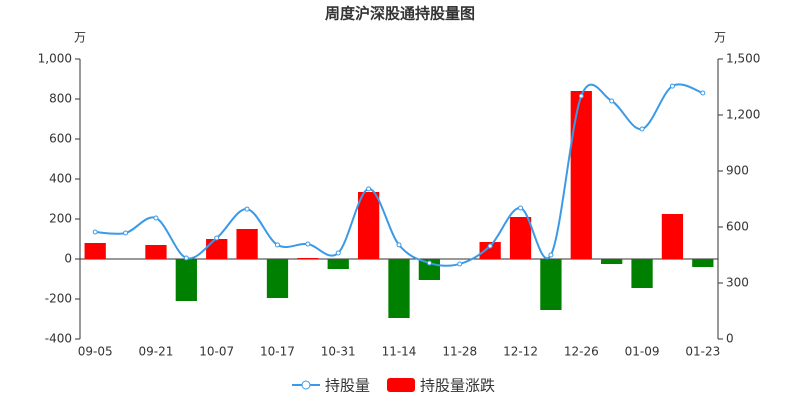  What do you see at coordinates (58, 339) in the screenshot?
I see `y-tick-label: -400` at bounding box center [58, 339].